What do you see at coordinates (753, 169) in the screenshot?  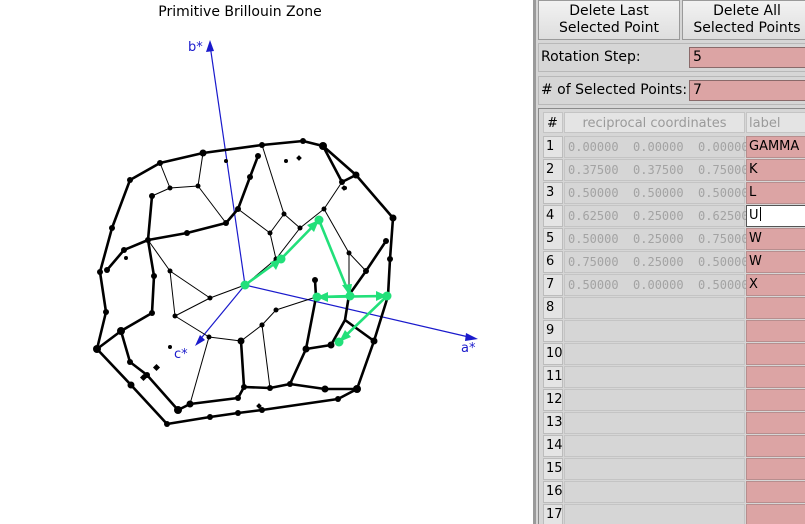 I see `row-label-text: K` at bounding box center [753, 169].